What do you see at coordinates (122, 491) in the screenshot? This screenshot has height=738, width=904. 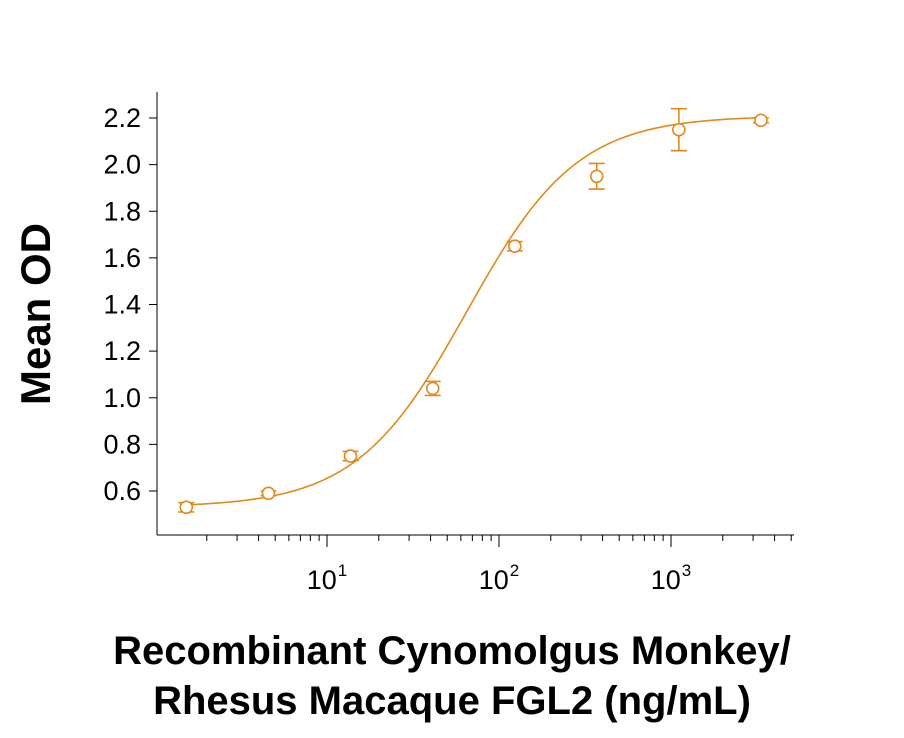 I see `y-tick-label-0: 0.6` at bounding box center [122, 491].